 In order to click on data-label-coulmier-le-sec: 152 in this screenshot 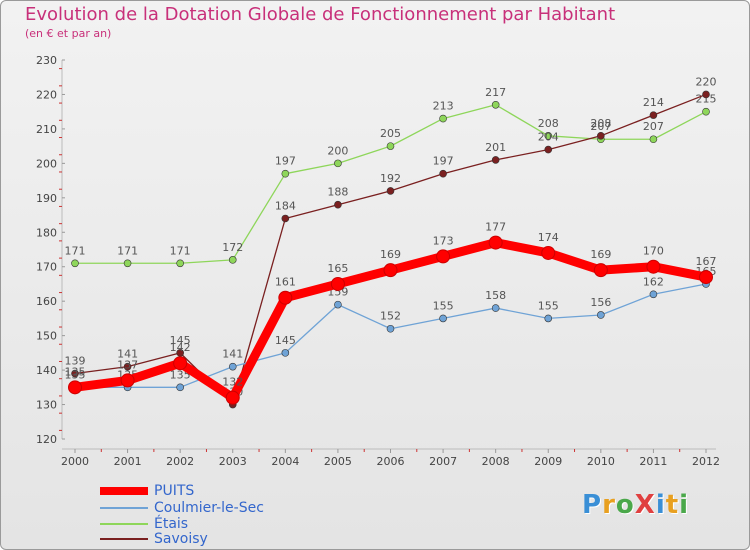, I will do `click(390, 316)`.